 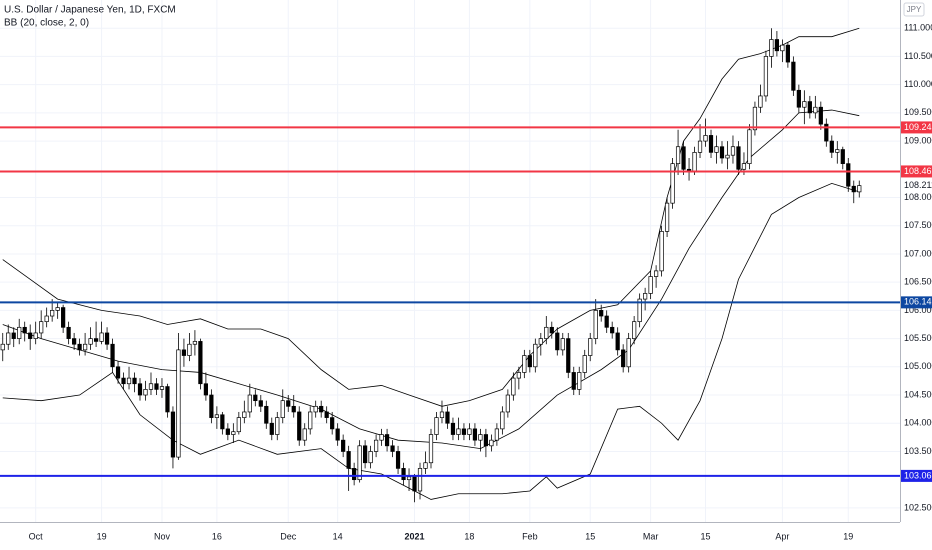 What do you see at coordinates (46, 23) in the screenshot?
I see `indicator-label: BB (20, close, 2, 0)` at bounding box center [46, 23].